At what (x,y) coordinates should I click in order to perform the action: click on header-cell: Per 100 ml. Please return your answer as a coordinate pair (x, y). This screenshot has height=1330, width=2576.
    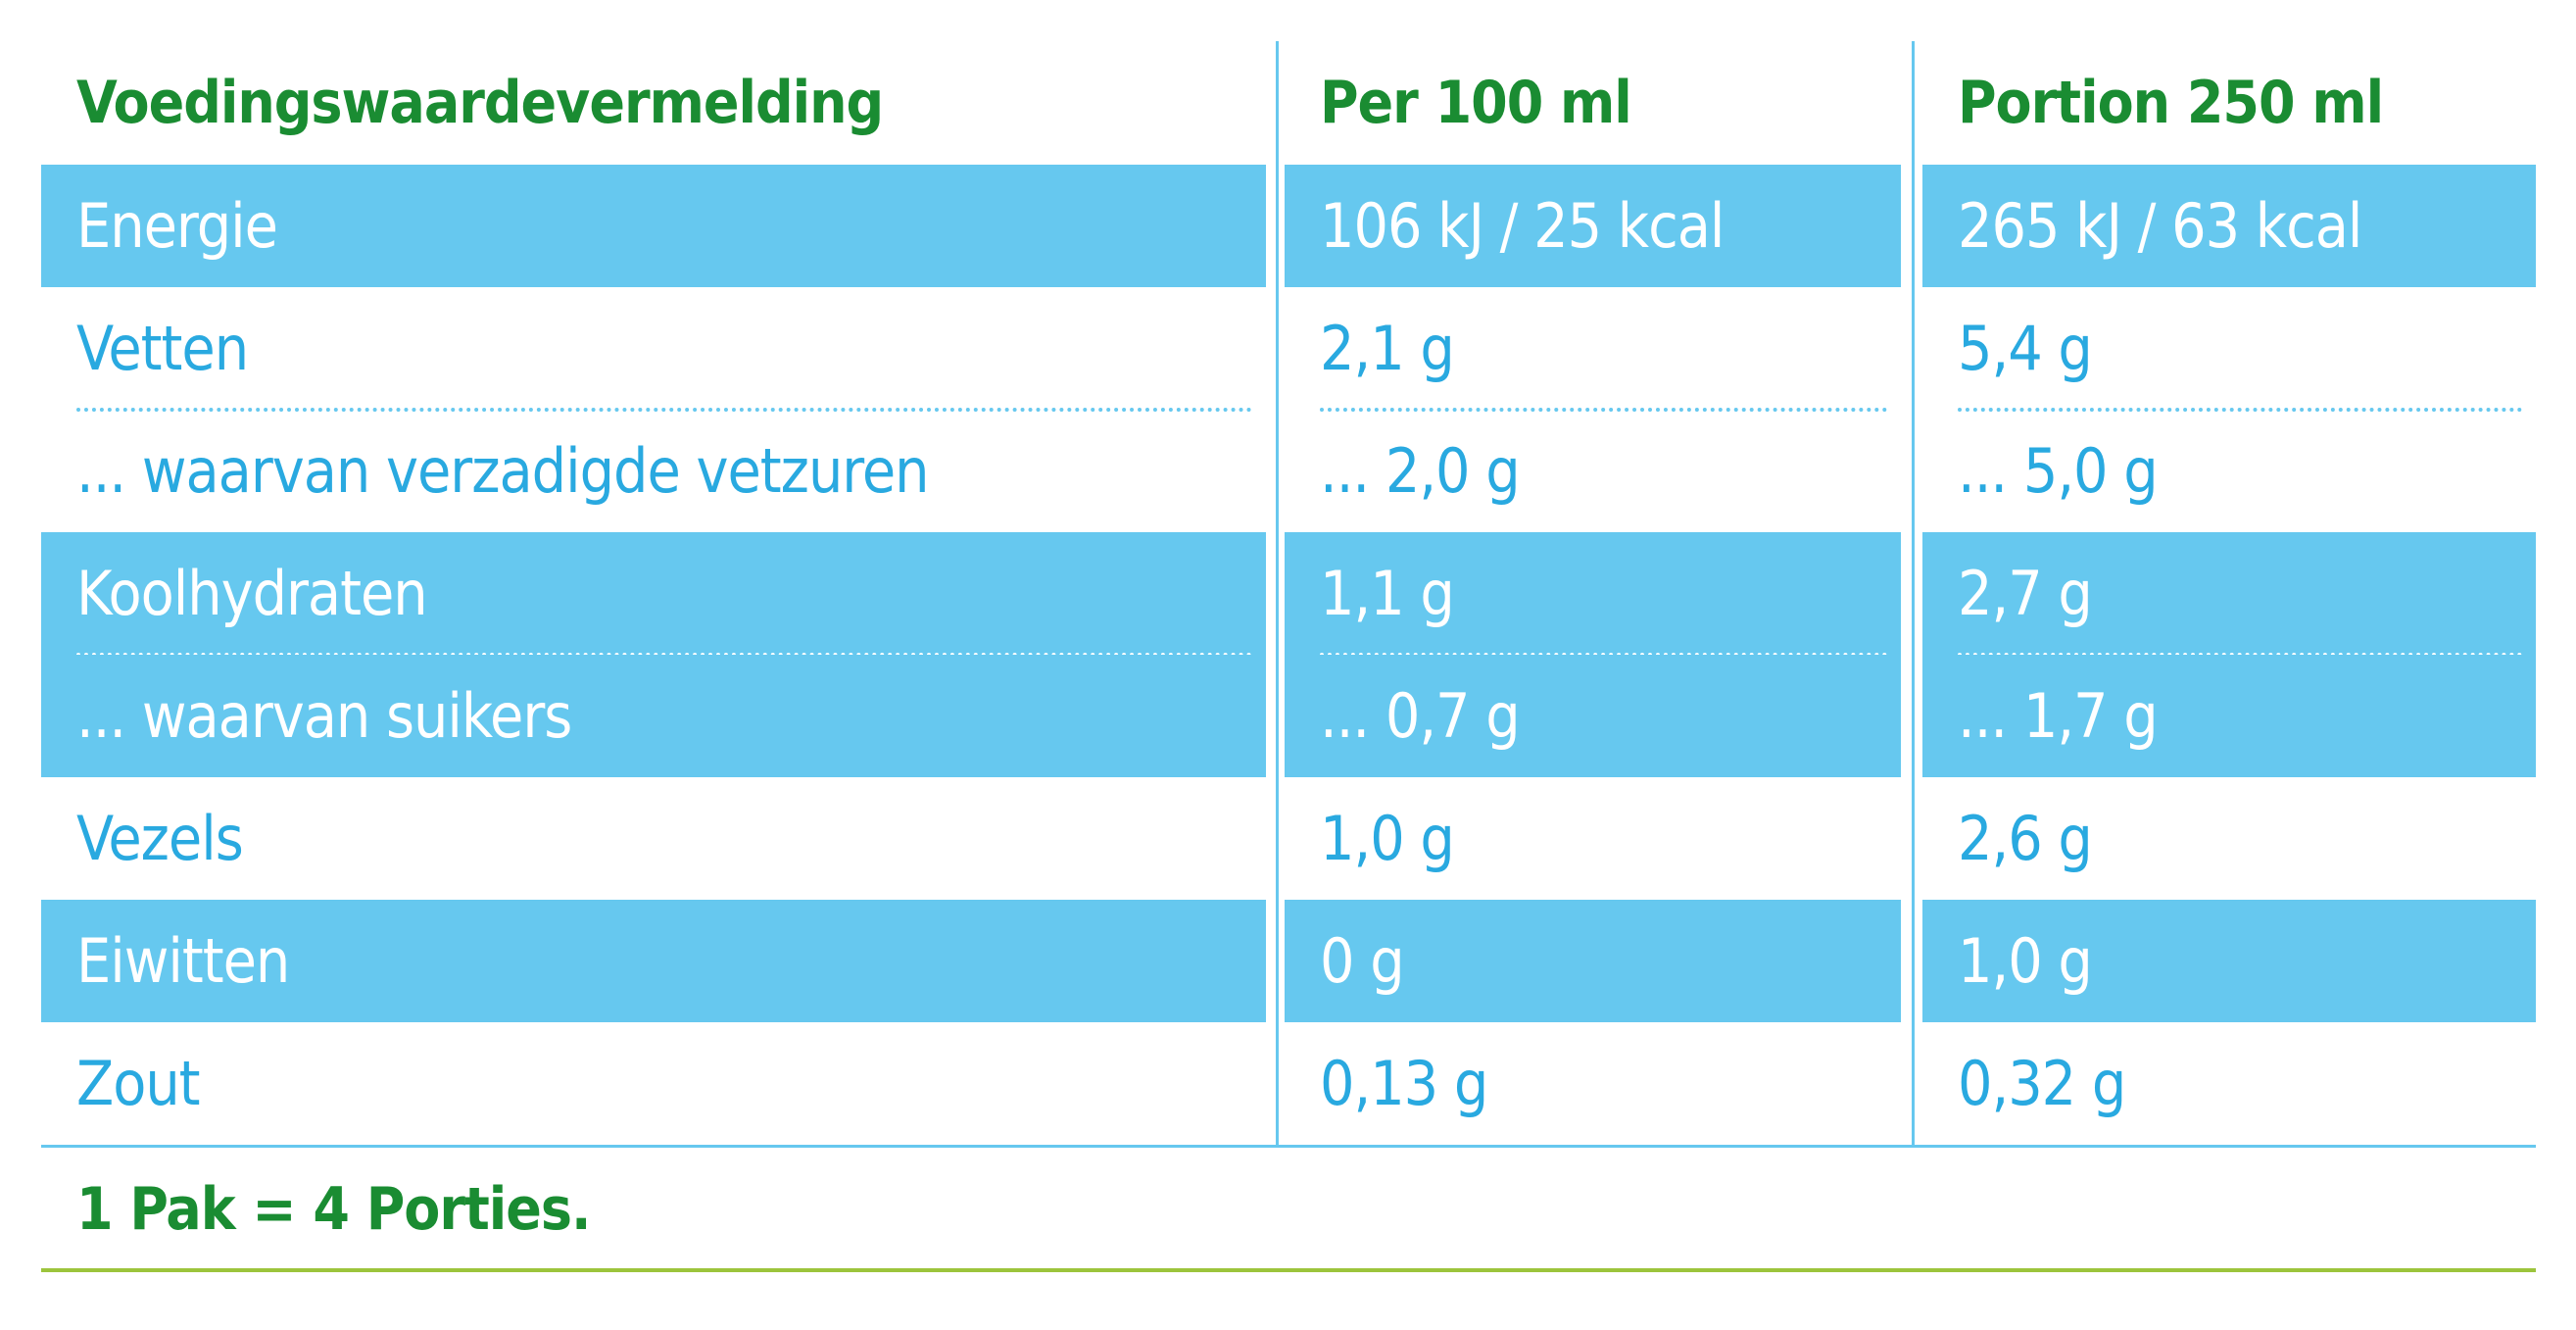
    Looking at the image, I should click on (1476, 103).